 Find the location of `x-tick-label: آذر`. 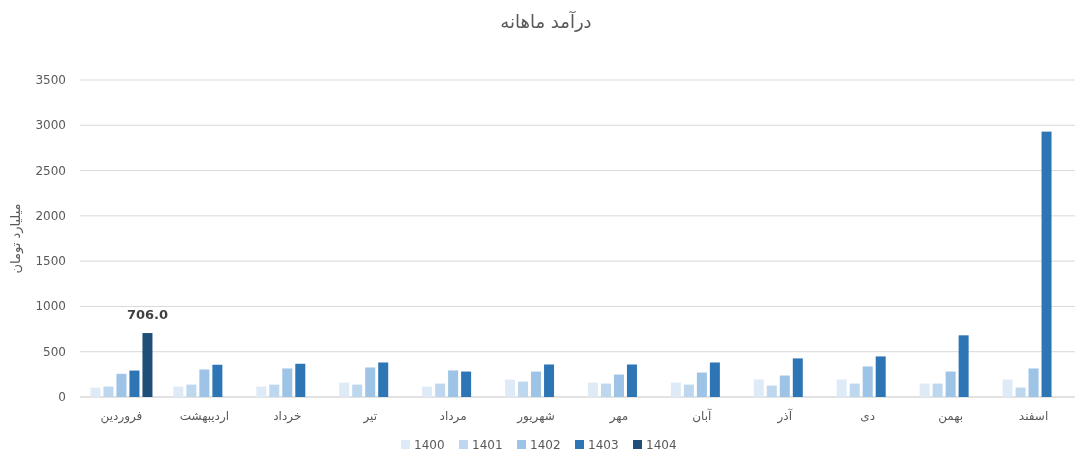

x-tick-label: آذر is located at coordinates (784, 416).